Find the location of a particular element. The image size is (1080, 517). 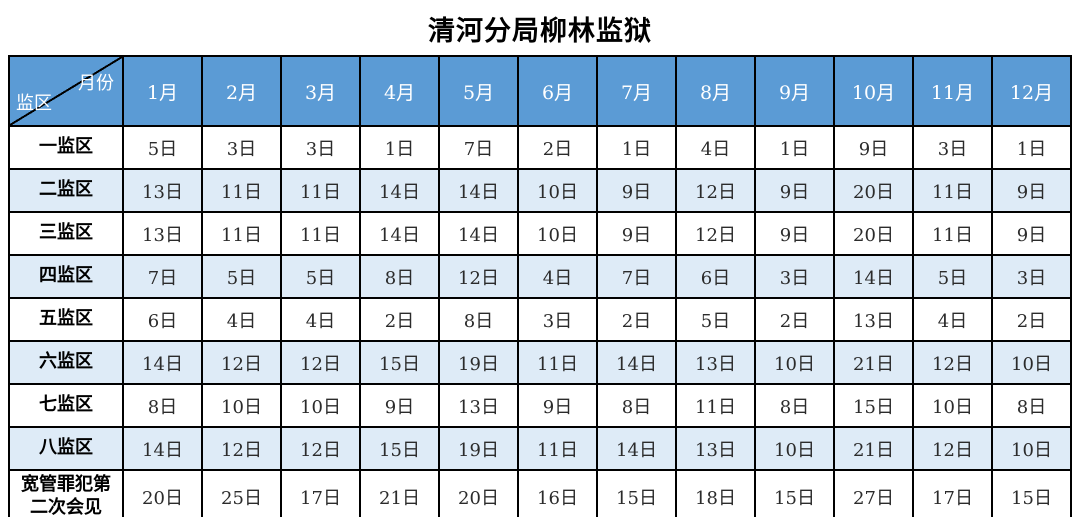

table-row: 三监区 13日 11日 11日 14日 14日 10日 9日 12日 9日 20日 11日 9日 is located at coordinates (540, 233).